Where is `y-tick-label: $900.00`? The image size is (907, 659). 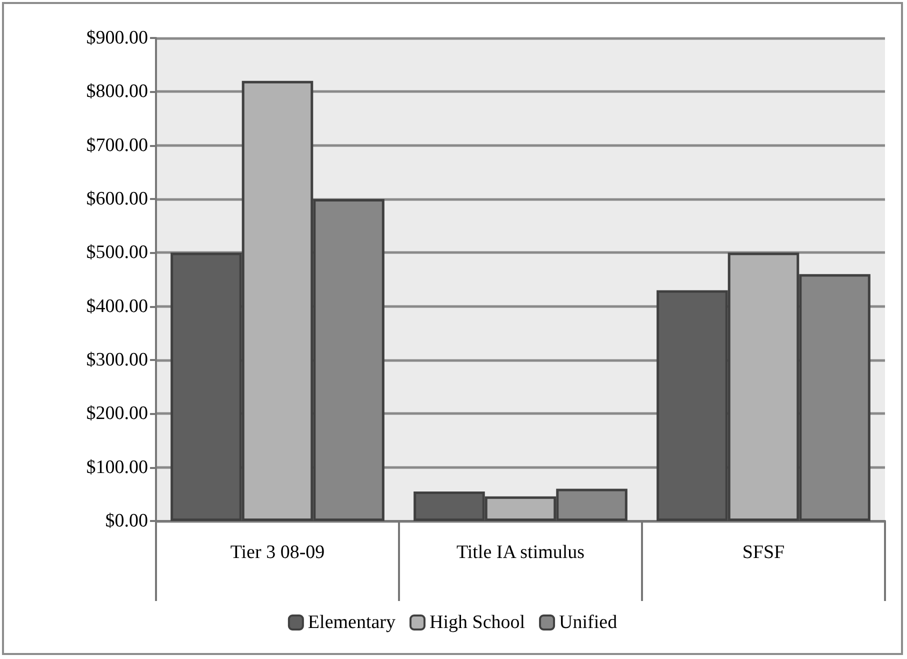
y-tick-label: $900.00 is located at coordinates (117, 38).